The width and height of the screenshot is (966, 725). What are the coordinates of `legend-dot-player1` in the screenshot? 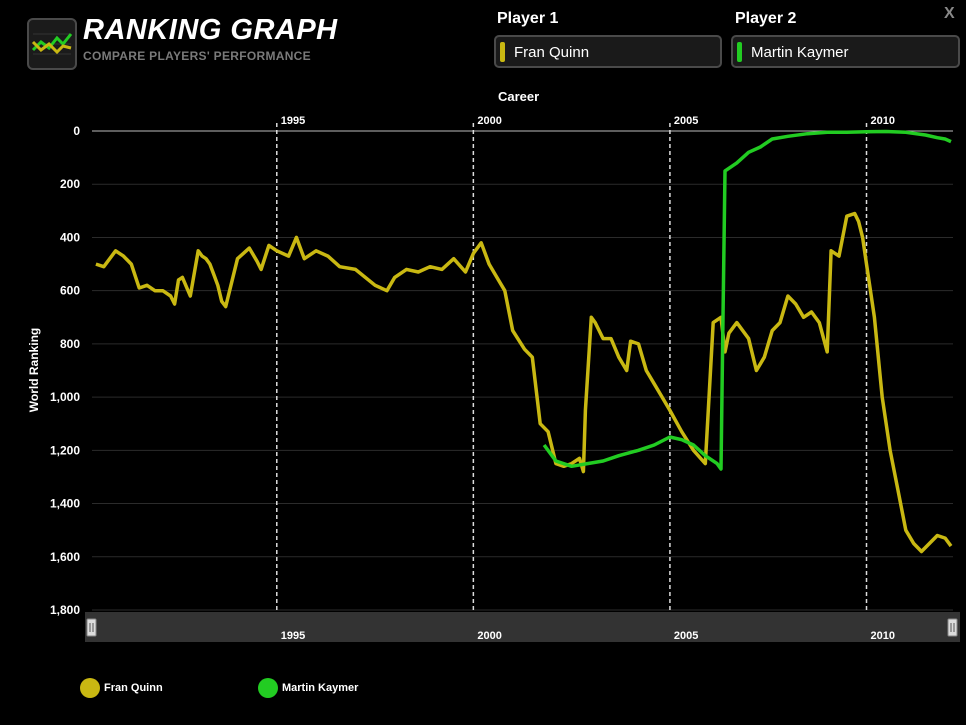 It's located at (90, 688).